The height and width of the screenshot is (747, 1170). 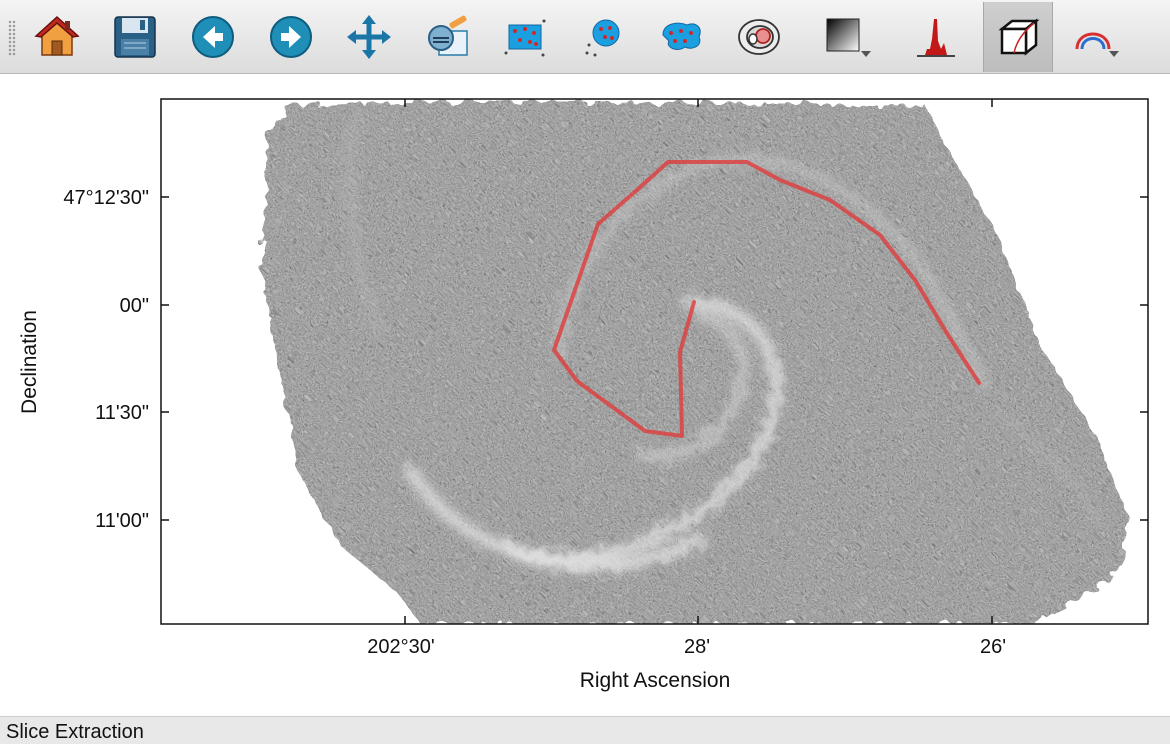 I want to click on y-tick-label: 47°12'30", so click(x=106, y=198).